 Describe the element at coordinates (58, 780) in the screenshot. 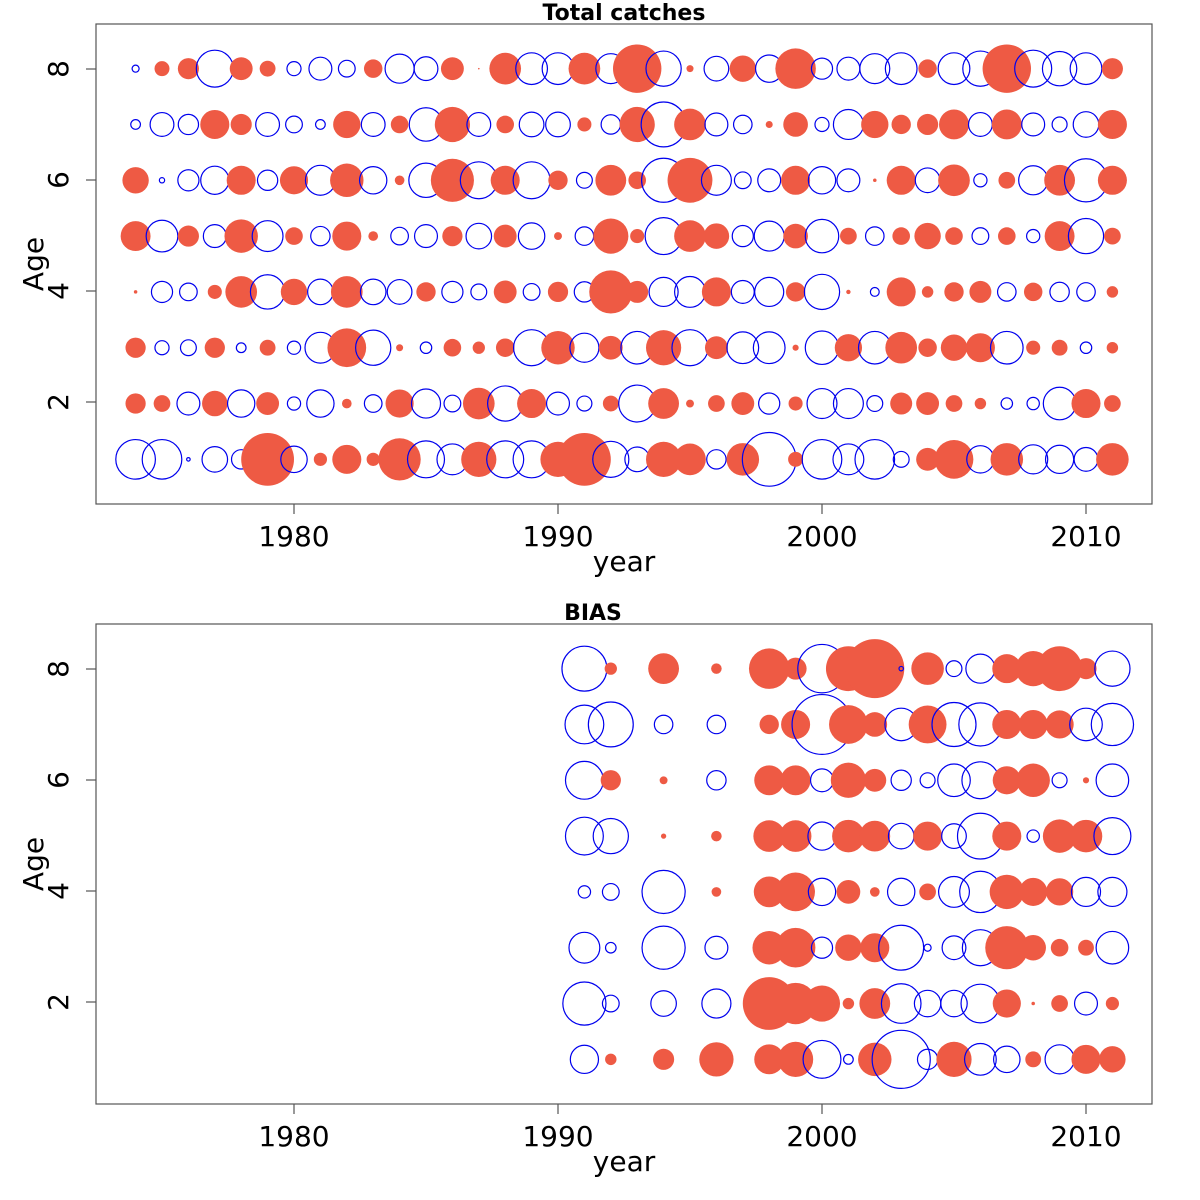

I see `y-tick-label: 6` at that location.